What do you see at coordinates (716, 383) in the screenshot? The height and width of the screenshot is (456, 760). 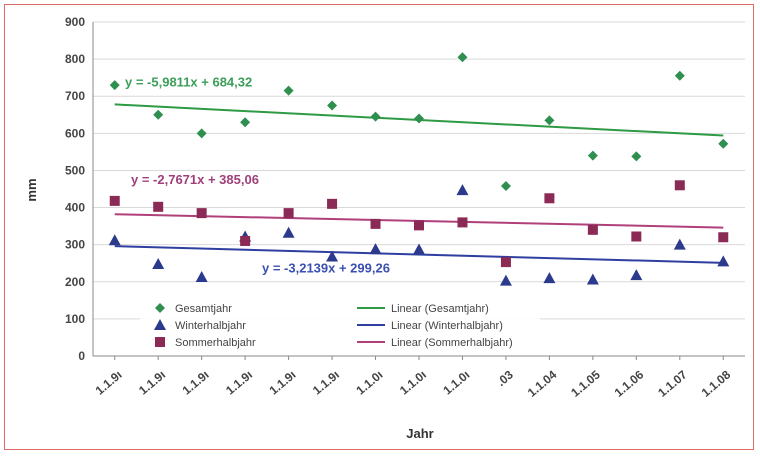 I see `x-tick-label: 1.1.08` at bounding box center [716, 383].